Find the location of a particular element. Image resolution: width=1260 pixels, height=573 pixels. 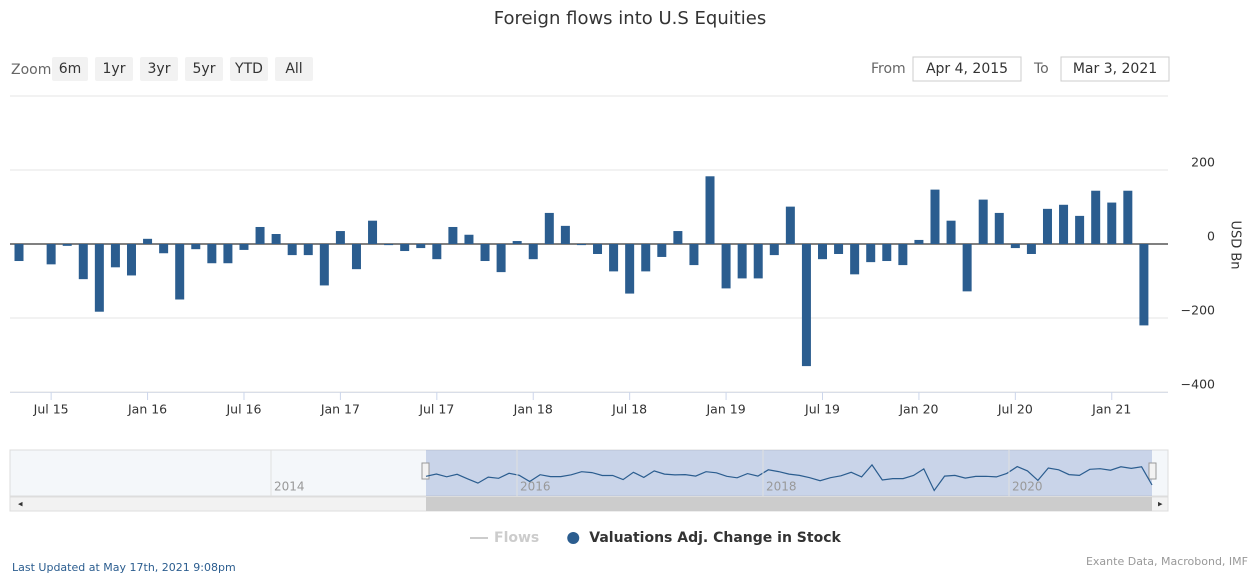

zoom-button-label: All is located at coordinates (293, 69).